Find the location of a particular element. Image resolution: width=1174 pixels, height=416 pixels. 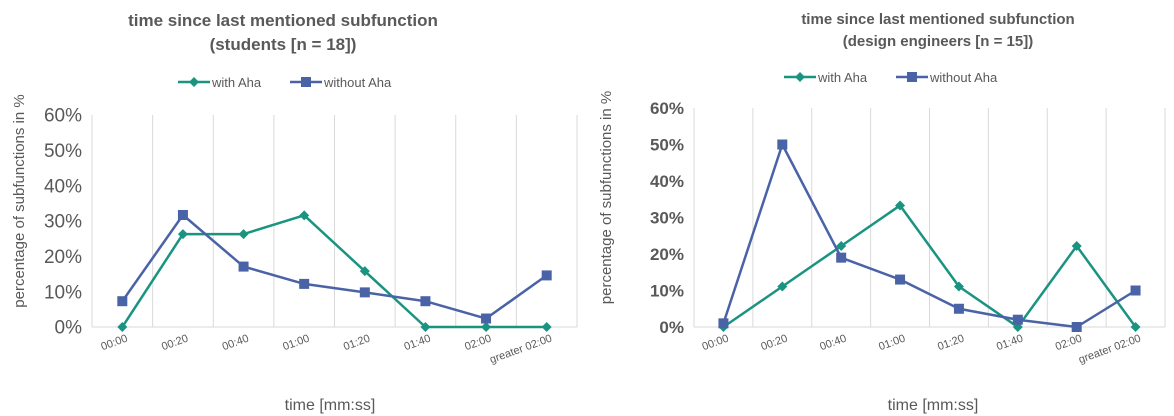

chart-subtitle: (design engineers [n = 15]) is located at coordinates (938, 41).